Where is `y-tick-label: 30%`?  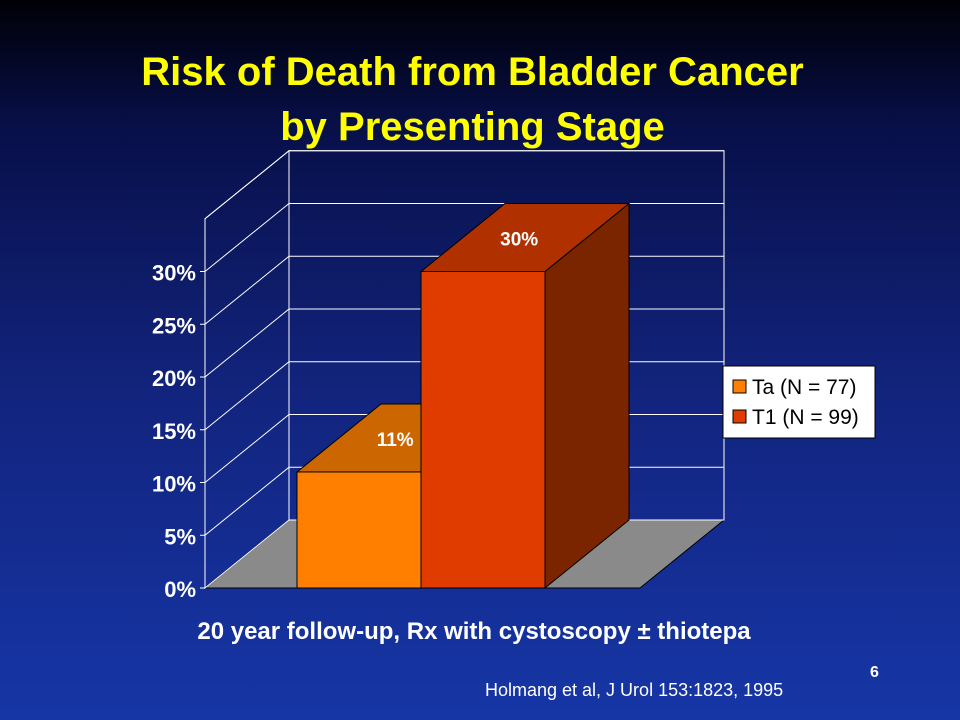 y-tick-label: 30% is located at coordinates (174, 273).